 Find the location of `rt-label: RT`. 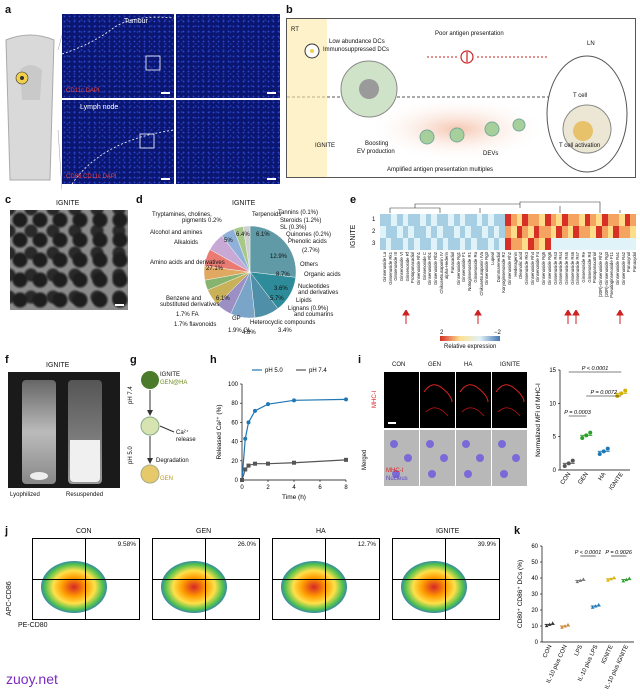

rt-label: RT is located at coordinates (295, 30).